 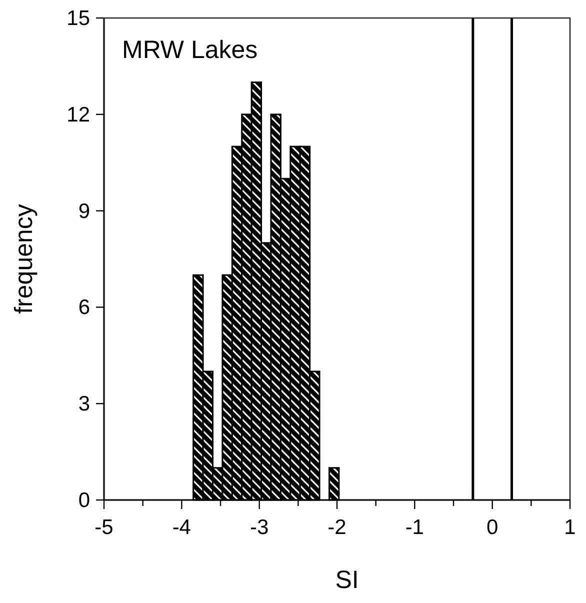 I want to click on x-tick-label: 0, so click(x=492, y=527).